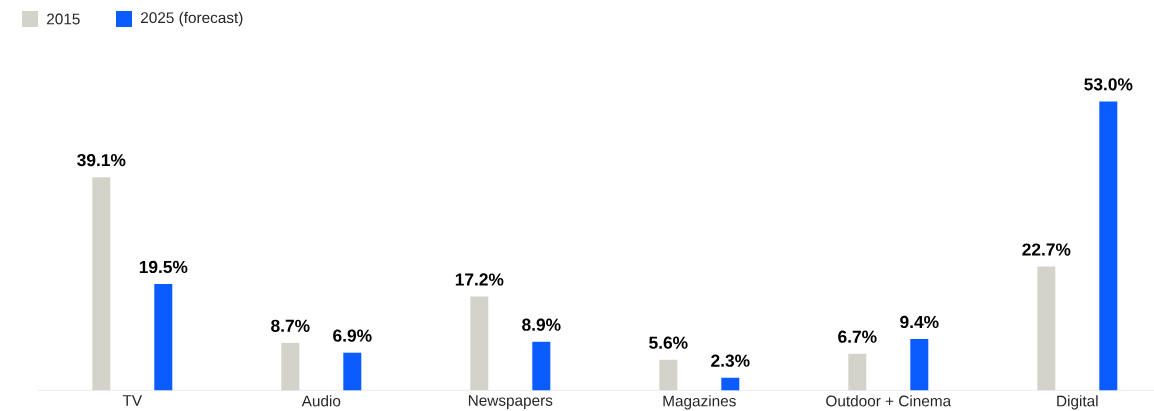 The width and height of the screenshot is (1154, 411). What do you see at coordinates (919, 322) in the screenshot?
I see `data-label: 9.4%` at bounding box center [919, 322].